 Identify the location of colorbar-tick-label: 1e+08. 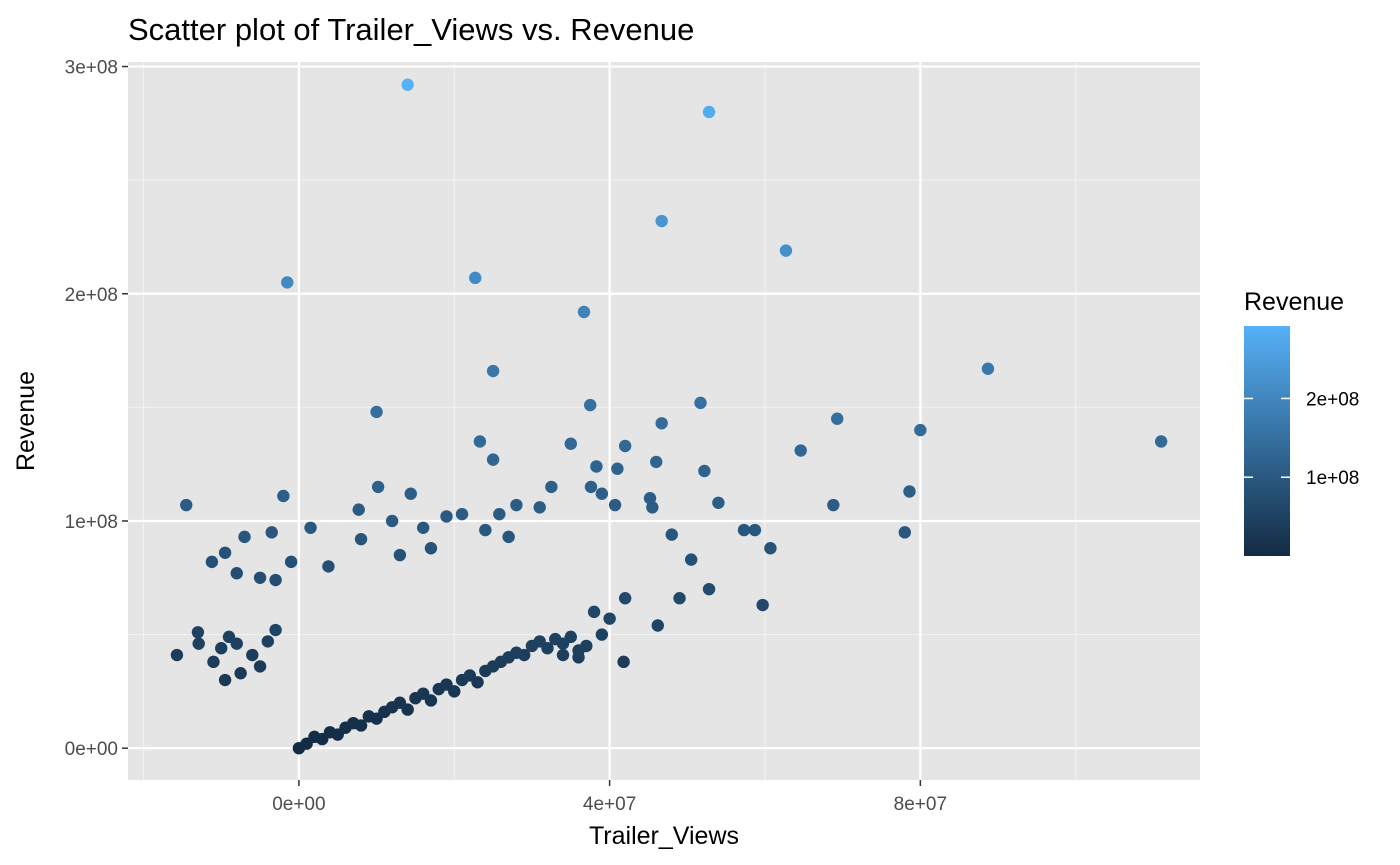
(1332, 478).